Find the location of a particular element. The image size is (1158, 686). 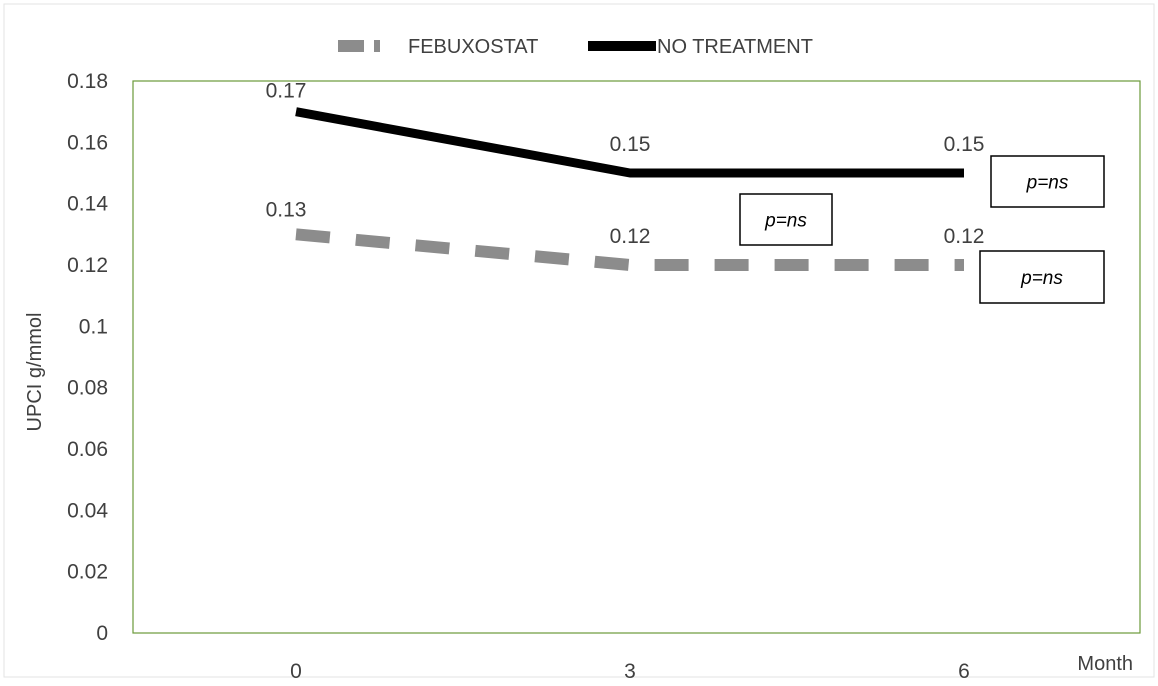

legend: FEBUXOSTAT NO TREATMENT is located at coordinates (575, 47).